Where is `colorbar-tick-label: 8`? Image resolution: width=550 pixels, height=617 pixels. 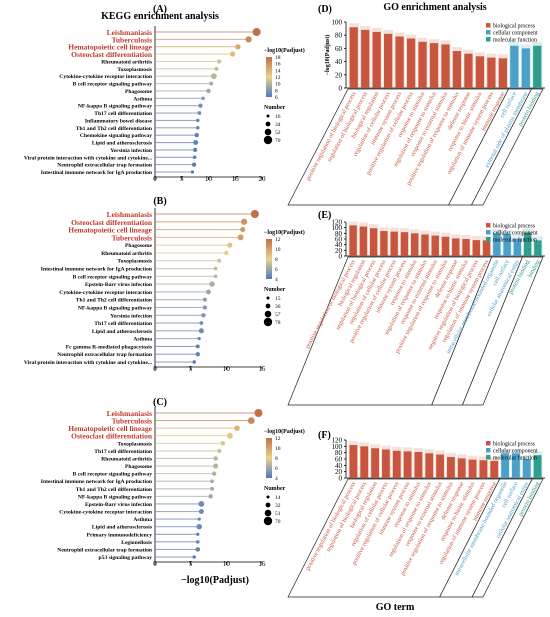
colorbar-tick-label: 8 is located at coordinates (276, 91).